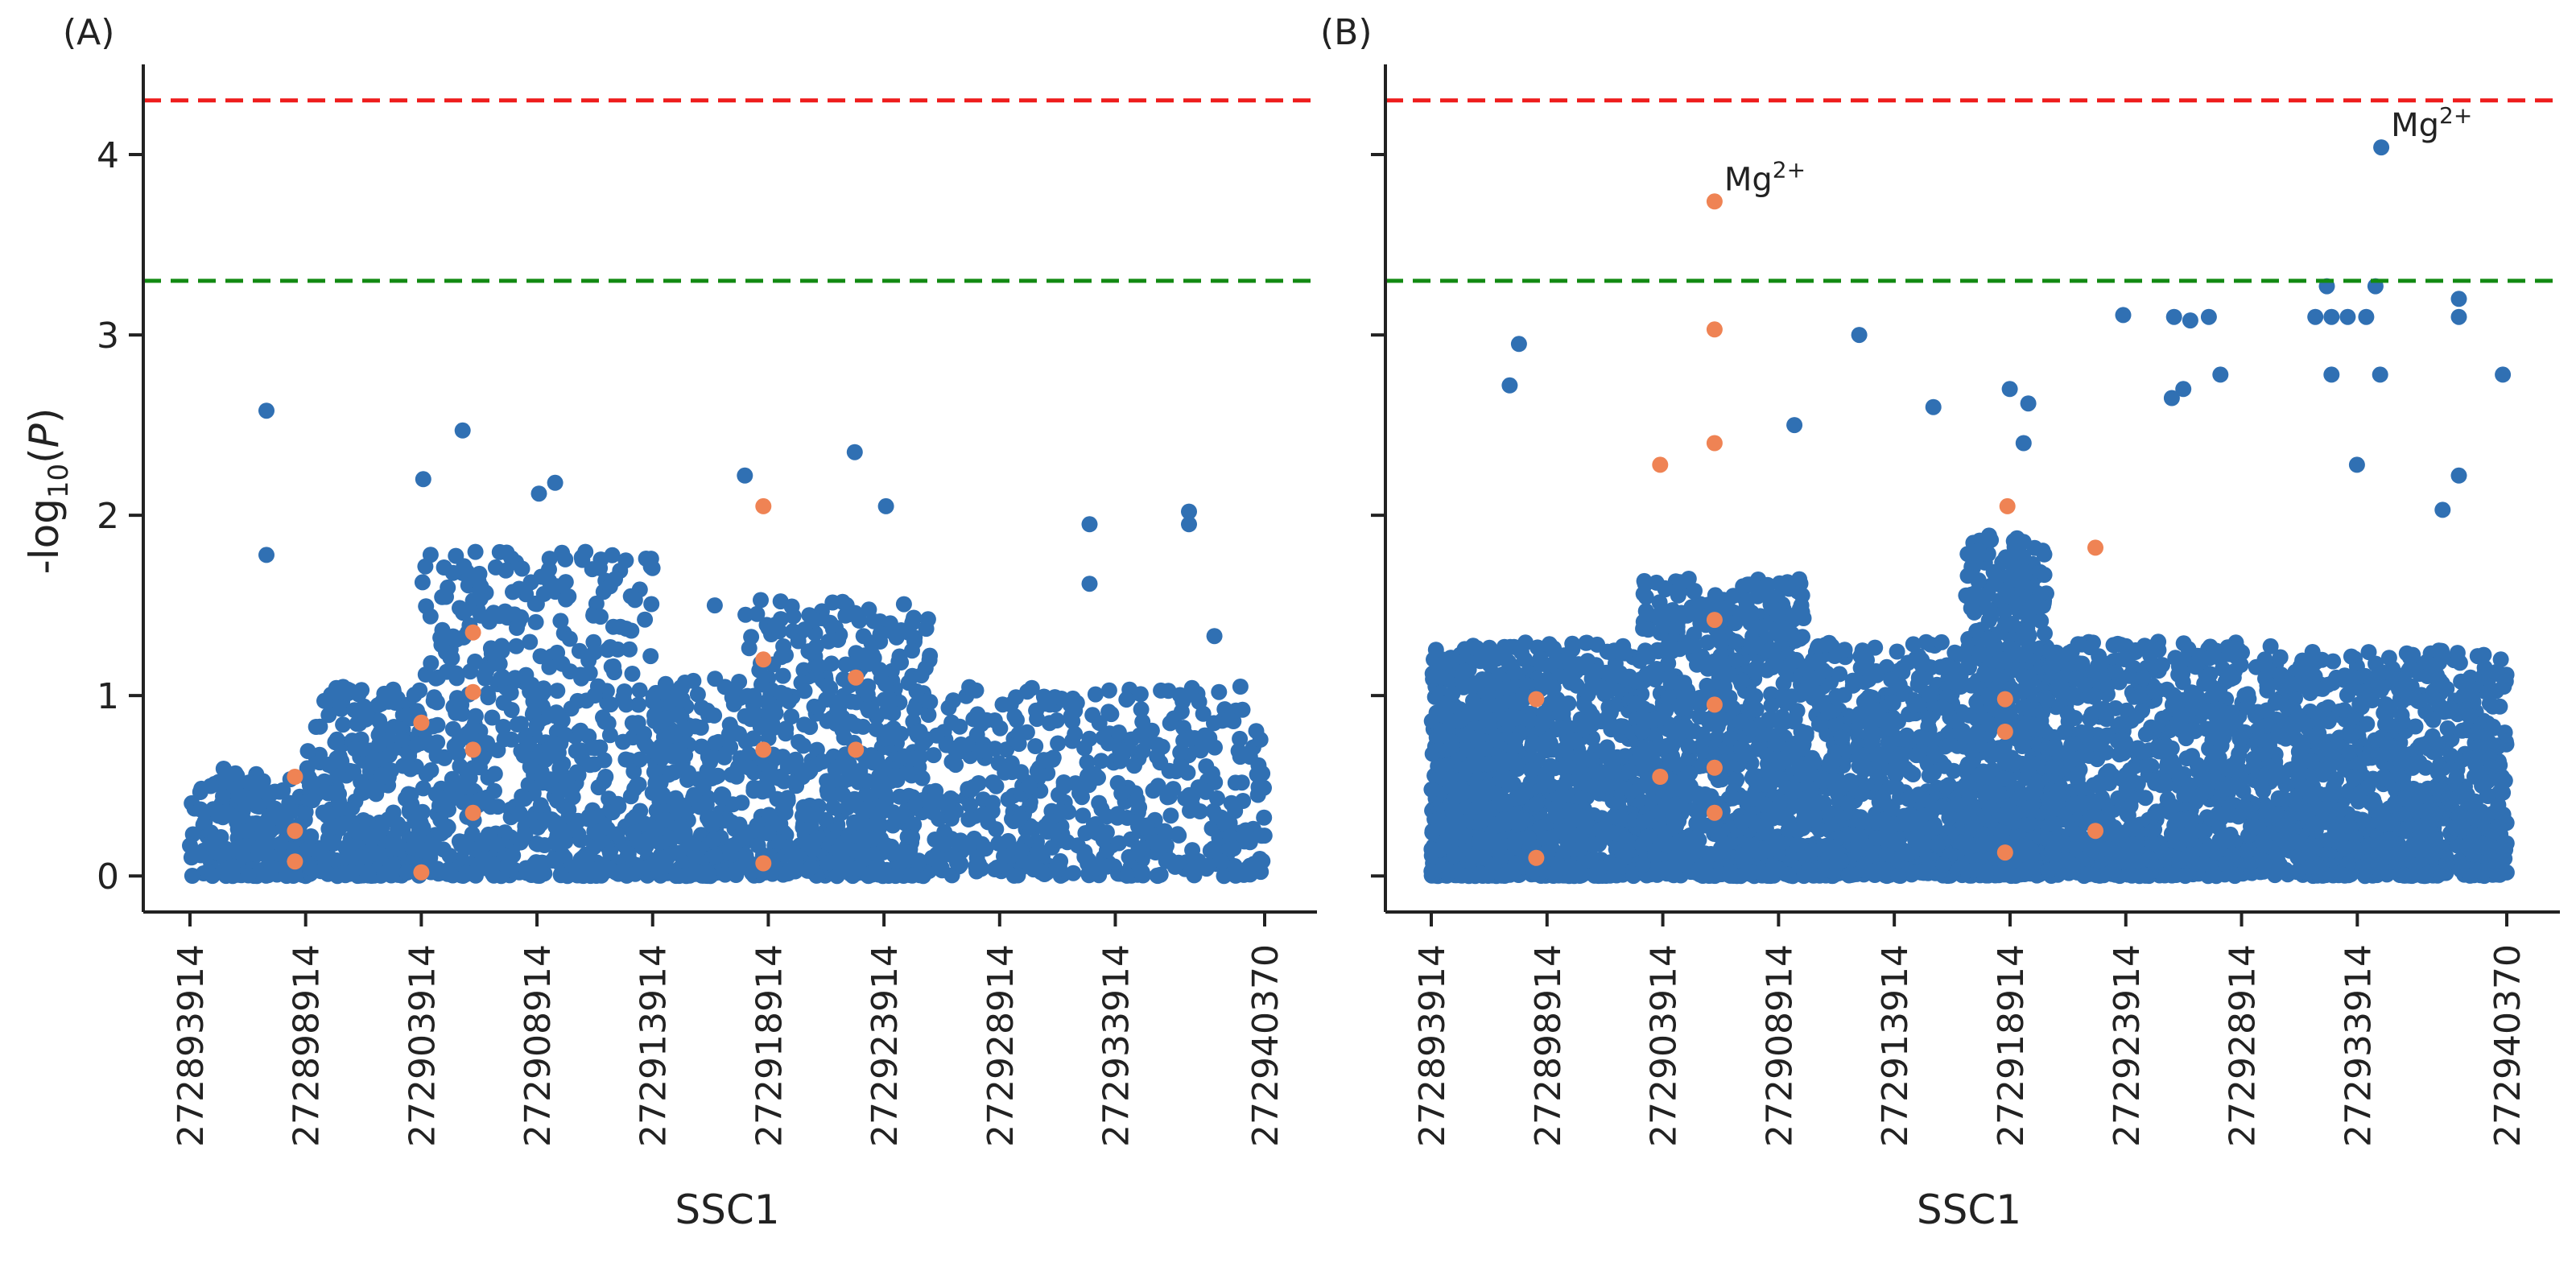 This screenshot has height=1271, width=2576. I want to click on x-tick-label: 272940370, so click(1265, 1046).